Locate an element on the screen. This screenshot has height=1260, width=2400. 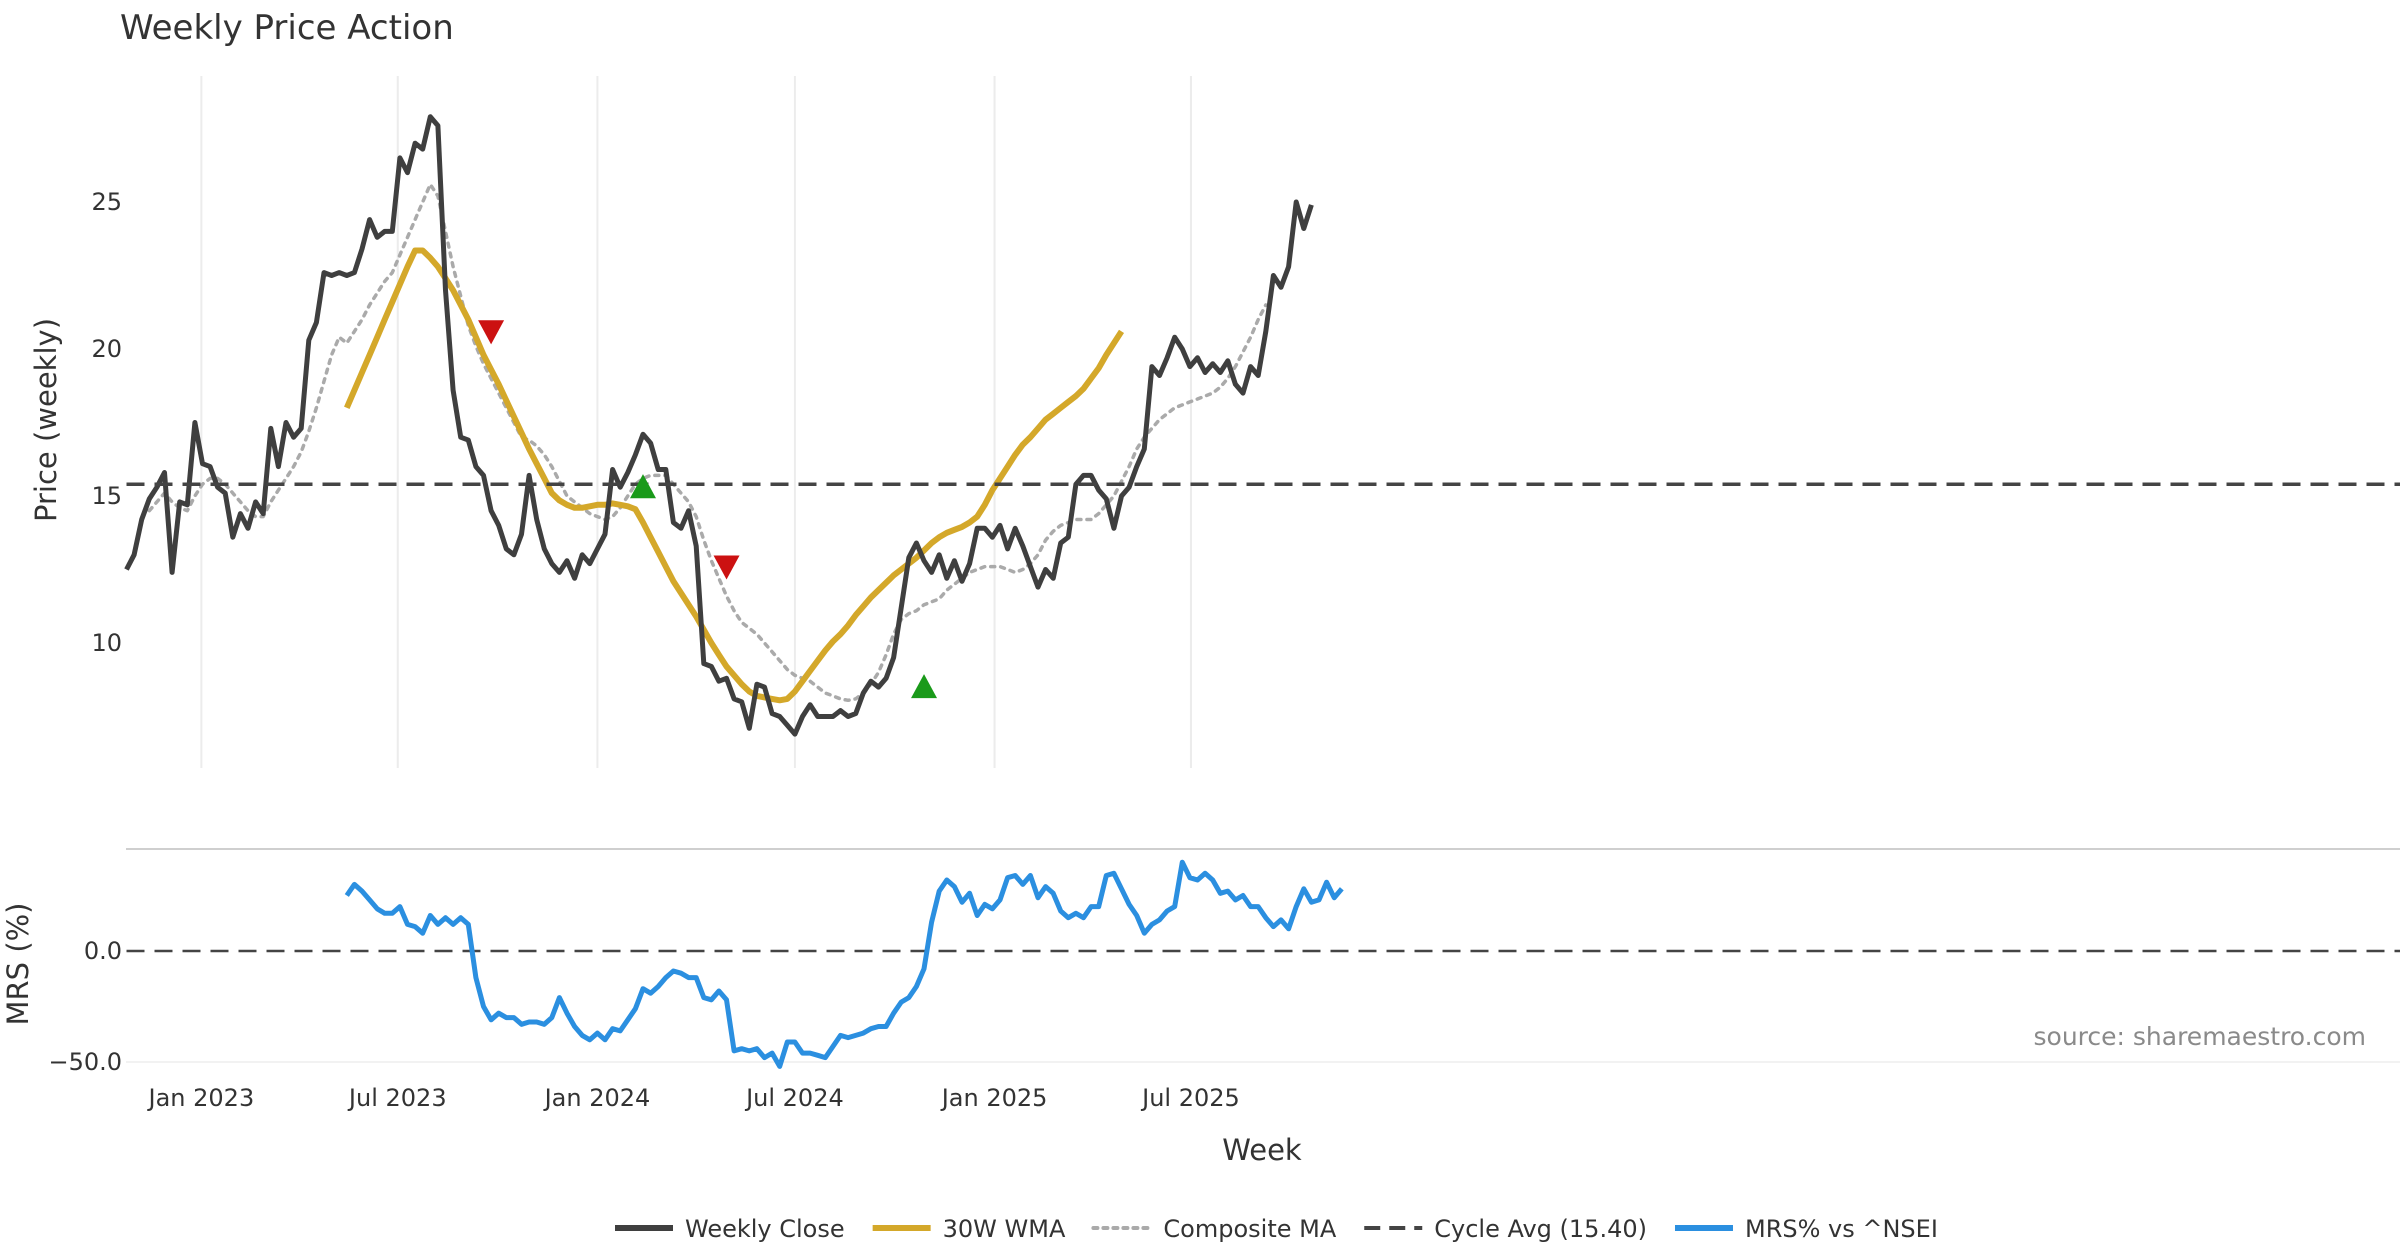
series-30w-wma is located at coordinates (734, 475).